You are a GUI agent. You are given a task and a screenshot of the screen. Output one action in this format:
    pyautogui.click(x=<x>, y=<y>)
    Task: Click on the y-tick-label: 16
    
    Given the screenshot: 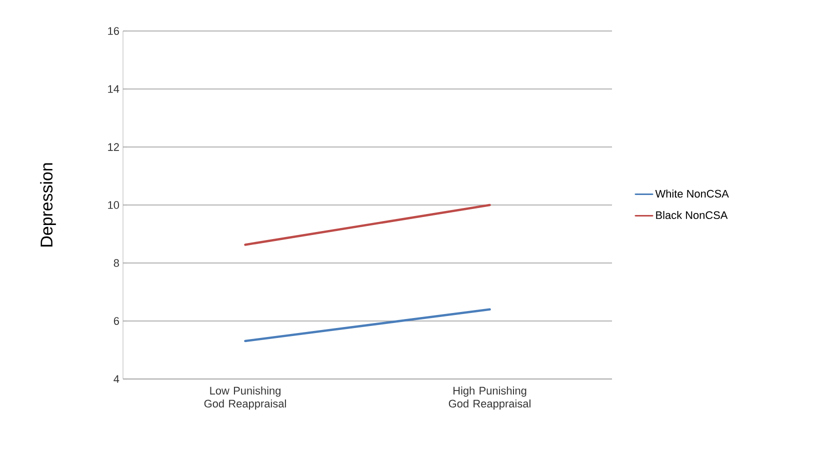 What is the action you would take?
    pyautogui.click(x=113, y=31)
    